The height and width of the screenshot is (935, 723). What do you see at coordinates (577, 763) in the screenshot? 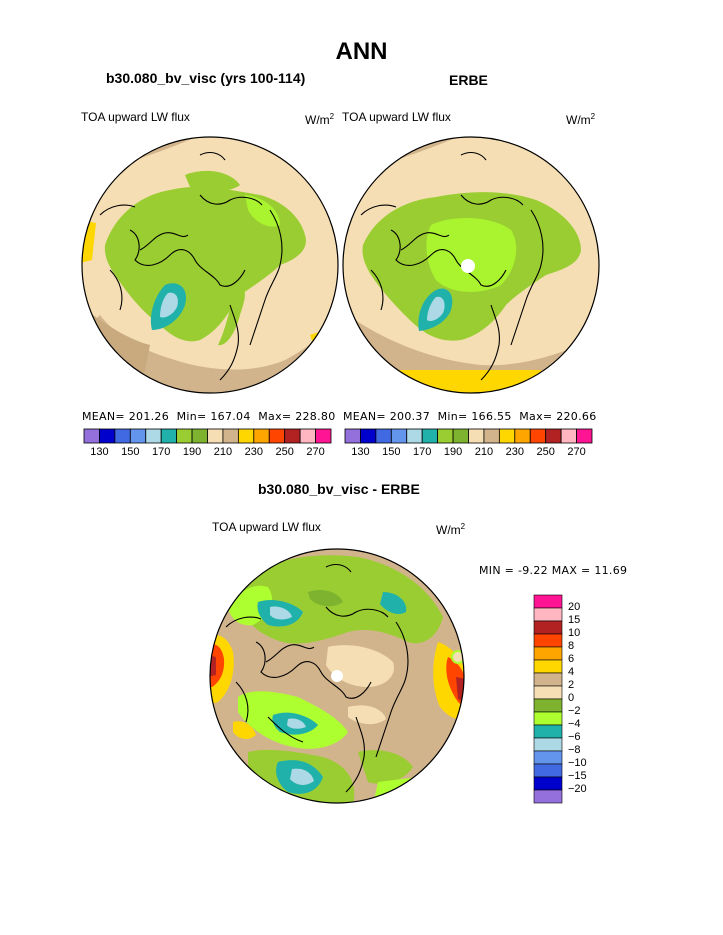
I see `colorbar-tick-label: −10` at bounding box center [577, 763].